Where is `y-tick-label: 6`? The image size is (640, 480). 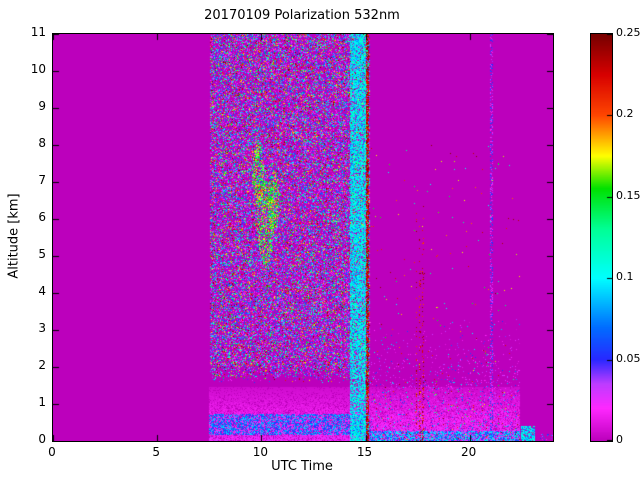
y-tick-label: 6 is located at coordinates (42, 217).